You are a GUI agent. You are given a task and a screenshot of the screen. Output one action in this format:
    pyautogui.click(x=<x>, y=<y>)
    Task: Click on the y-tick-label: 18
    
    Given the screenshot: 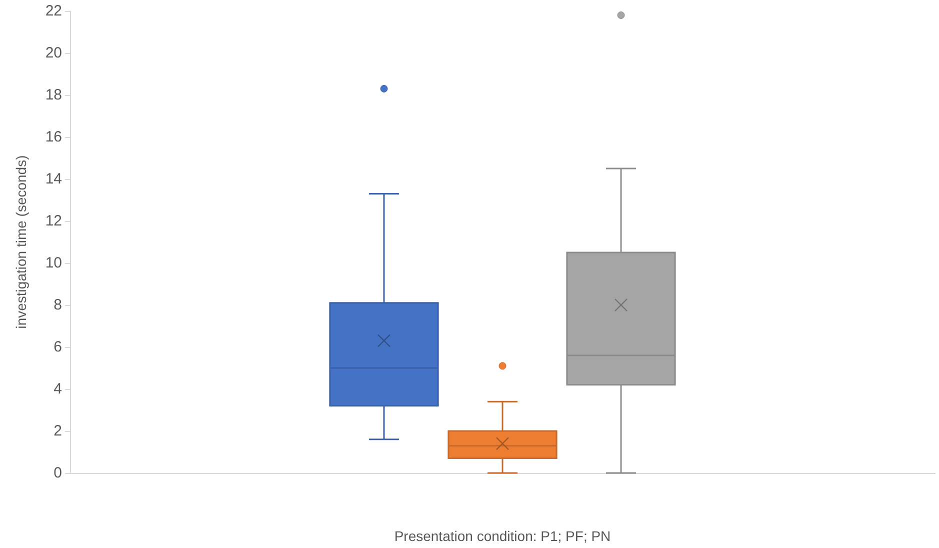 What is the action you would take?
    pyautogui.click(x=53, y=95)
    